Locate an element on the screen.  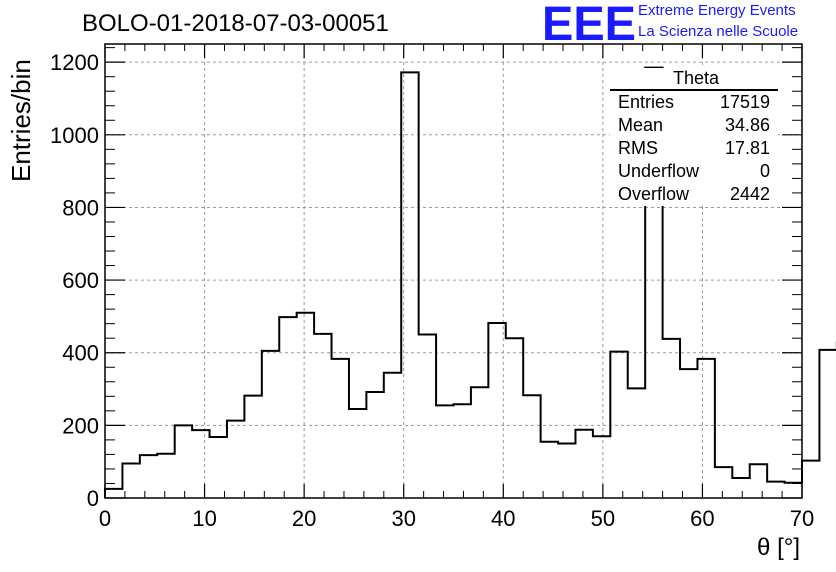
x-tick-label: 50 is located at coordinates (603, 518).